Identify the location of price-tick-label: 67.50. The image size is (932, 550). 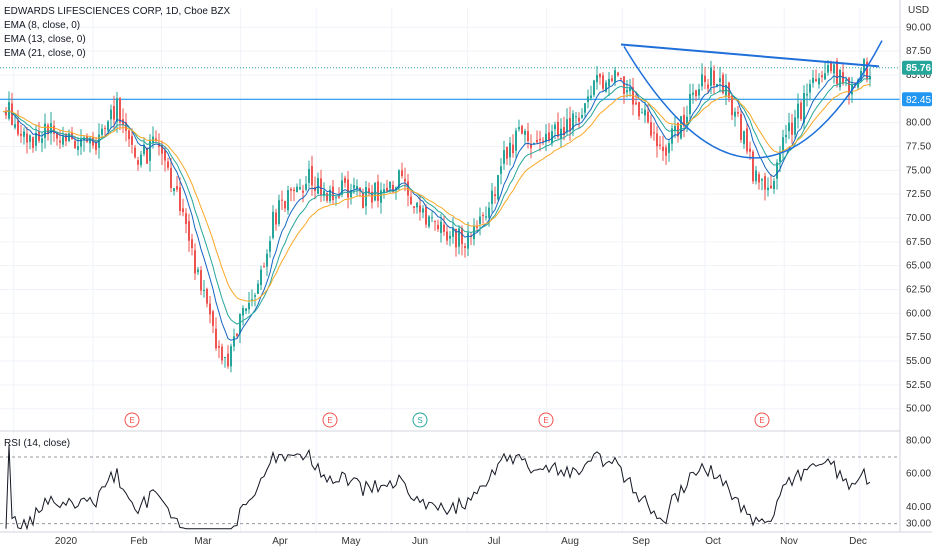
(918, 242).